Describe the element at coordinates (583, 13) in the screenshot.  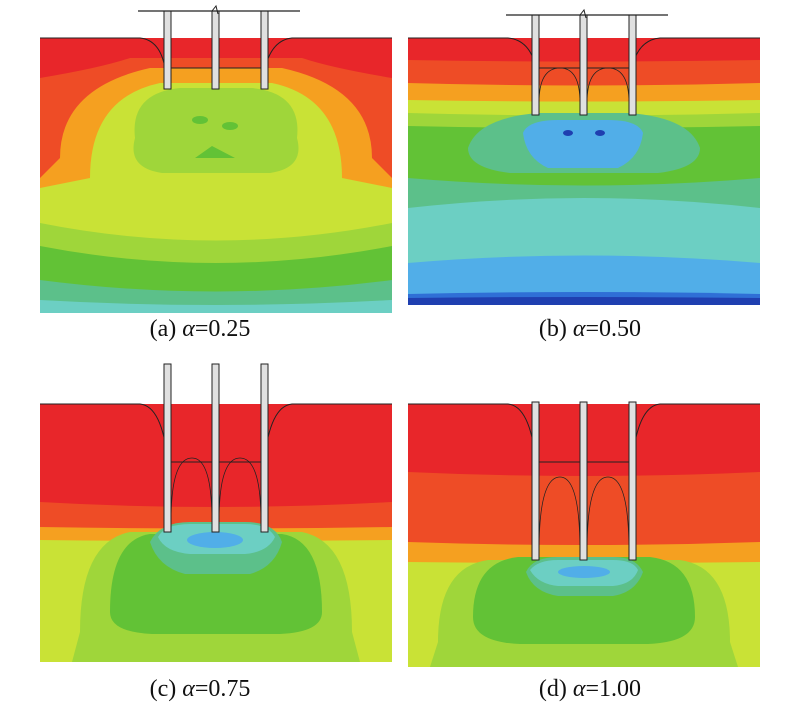
I see `pile-cap-kink-b` at that location.